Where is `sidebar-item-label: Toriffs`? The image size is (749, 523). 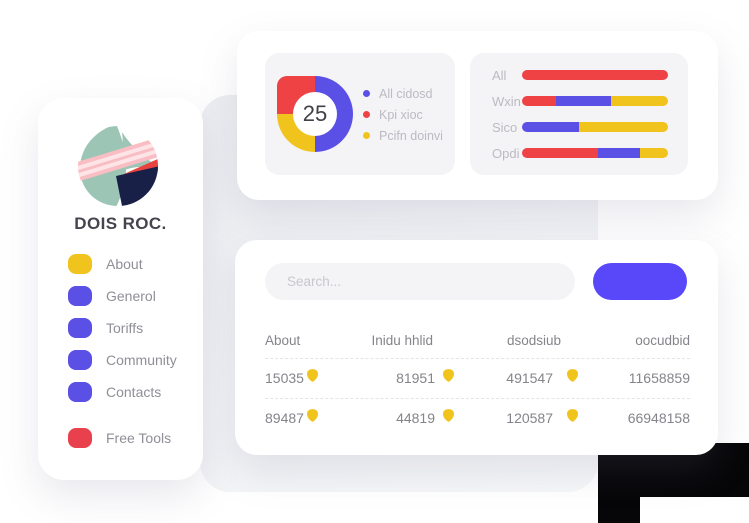 sidebar-item-label: Toriffs is located at coordinates (125, 328).